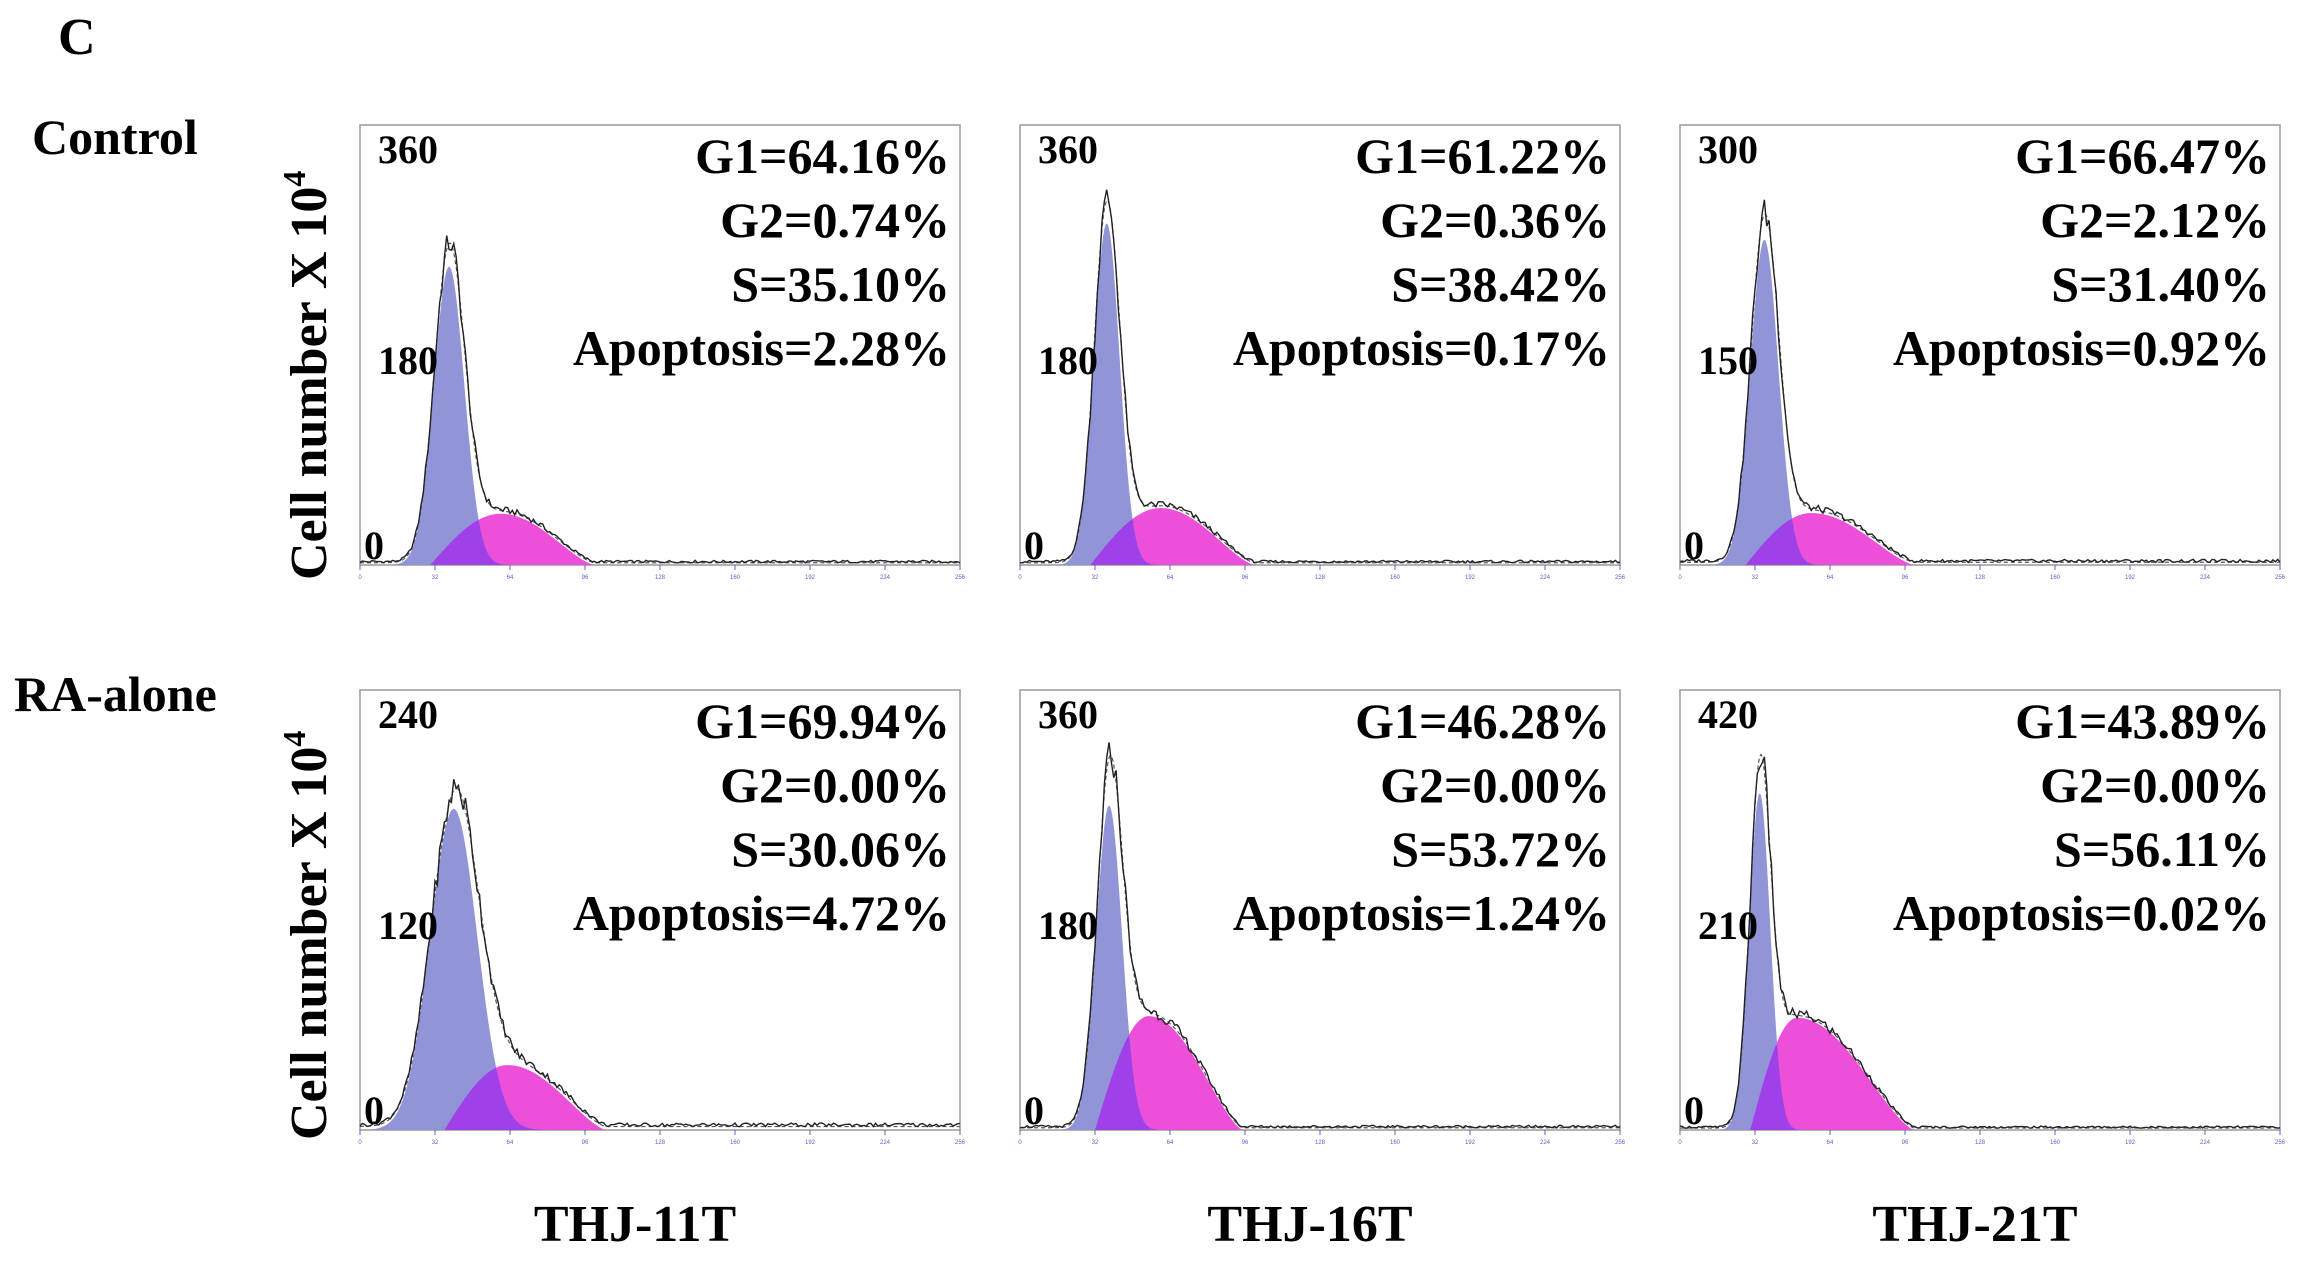 The height and width of the screenshot is (1264, 2310). What do you see at coordinates (835, 220) in the screenshot?
I see `stat-g2: G2=0.74%` at bounding box center [835, 220].